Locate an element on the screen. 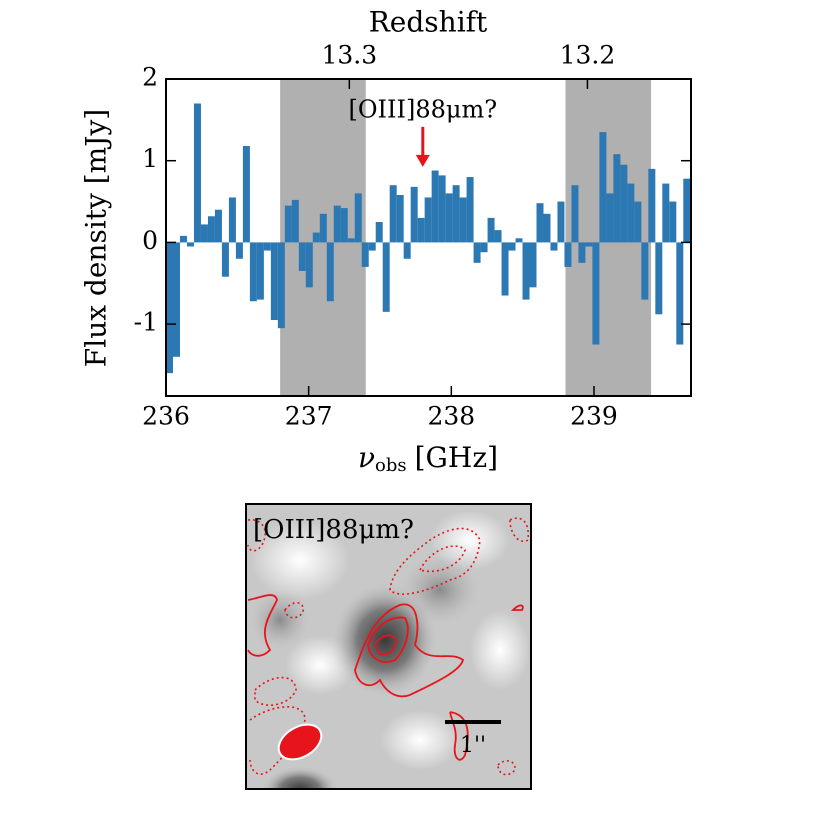  y-tick-label: 2 is located at coordinates (150, 77).